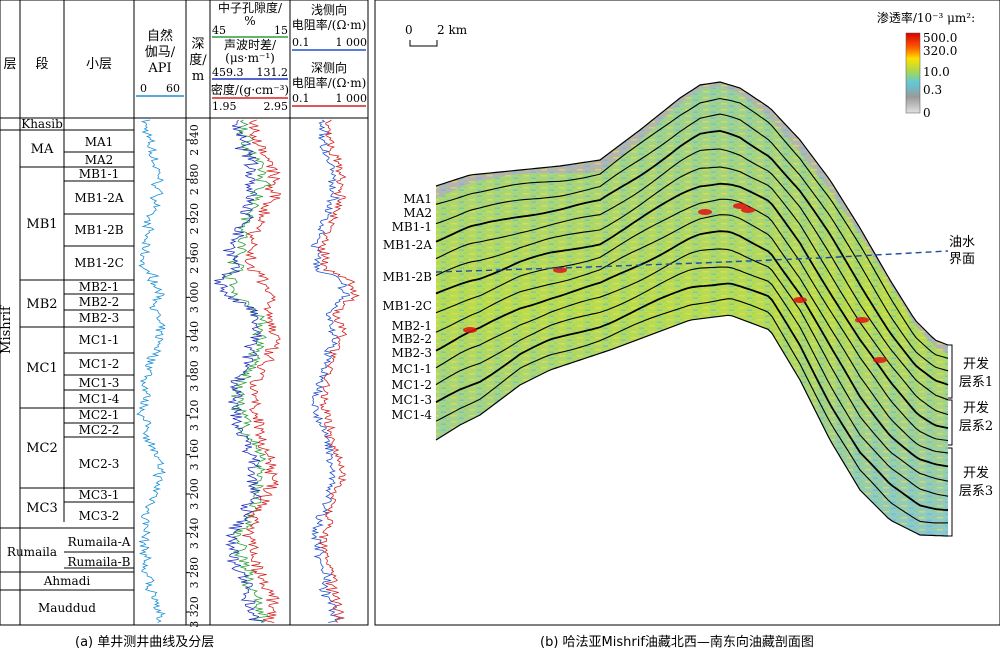 This screenshot has height=654, width=1000. Describe the element at coordinates (99, 399) in the screenshot. I see `sublayer-mc1-4: MC1-4` at that location.